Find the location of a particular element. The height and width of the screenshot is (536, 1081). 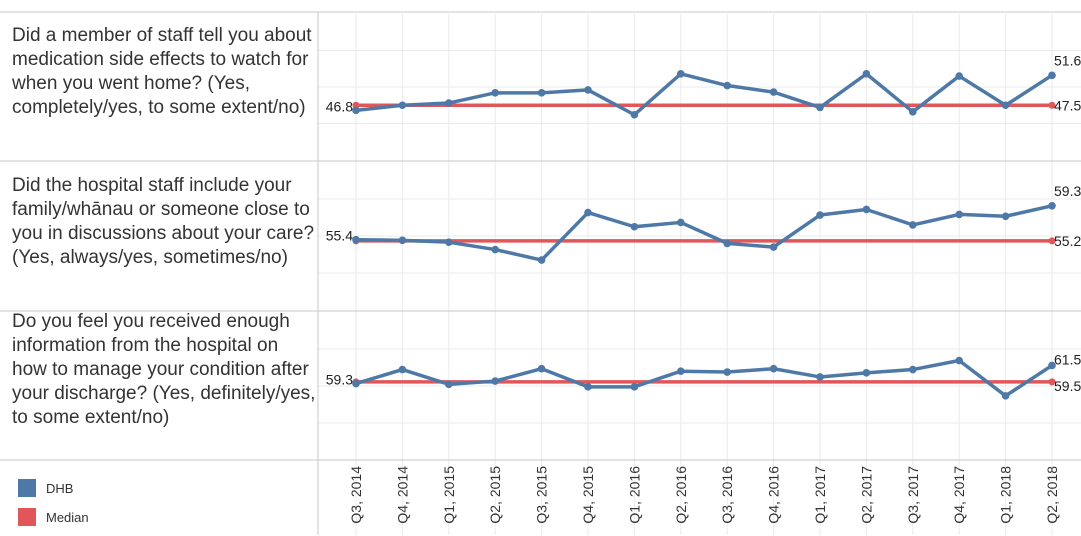

legend-item-median: Median is located at coordinates (53, 517).